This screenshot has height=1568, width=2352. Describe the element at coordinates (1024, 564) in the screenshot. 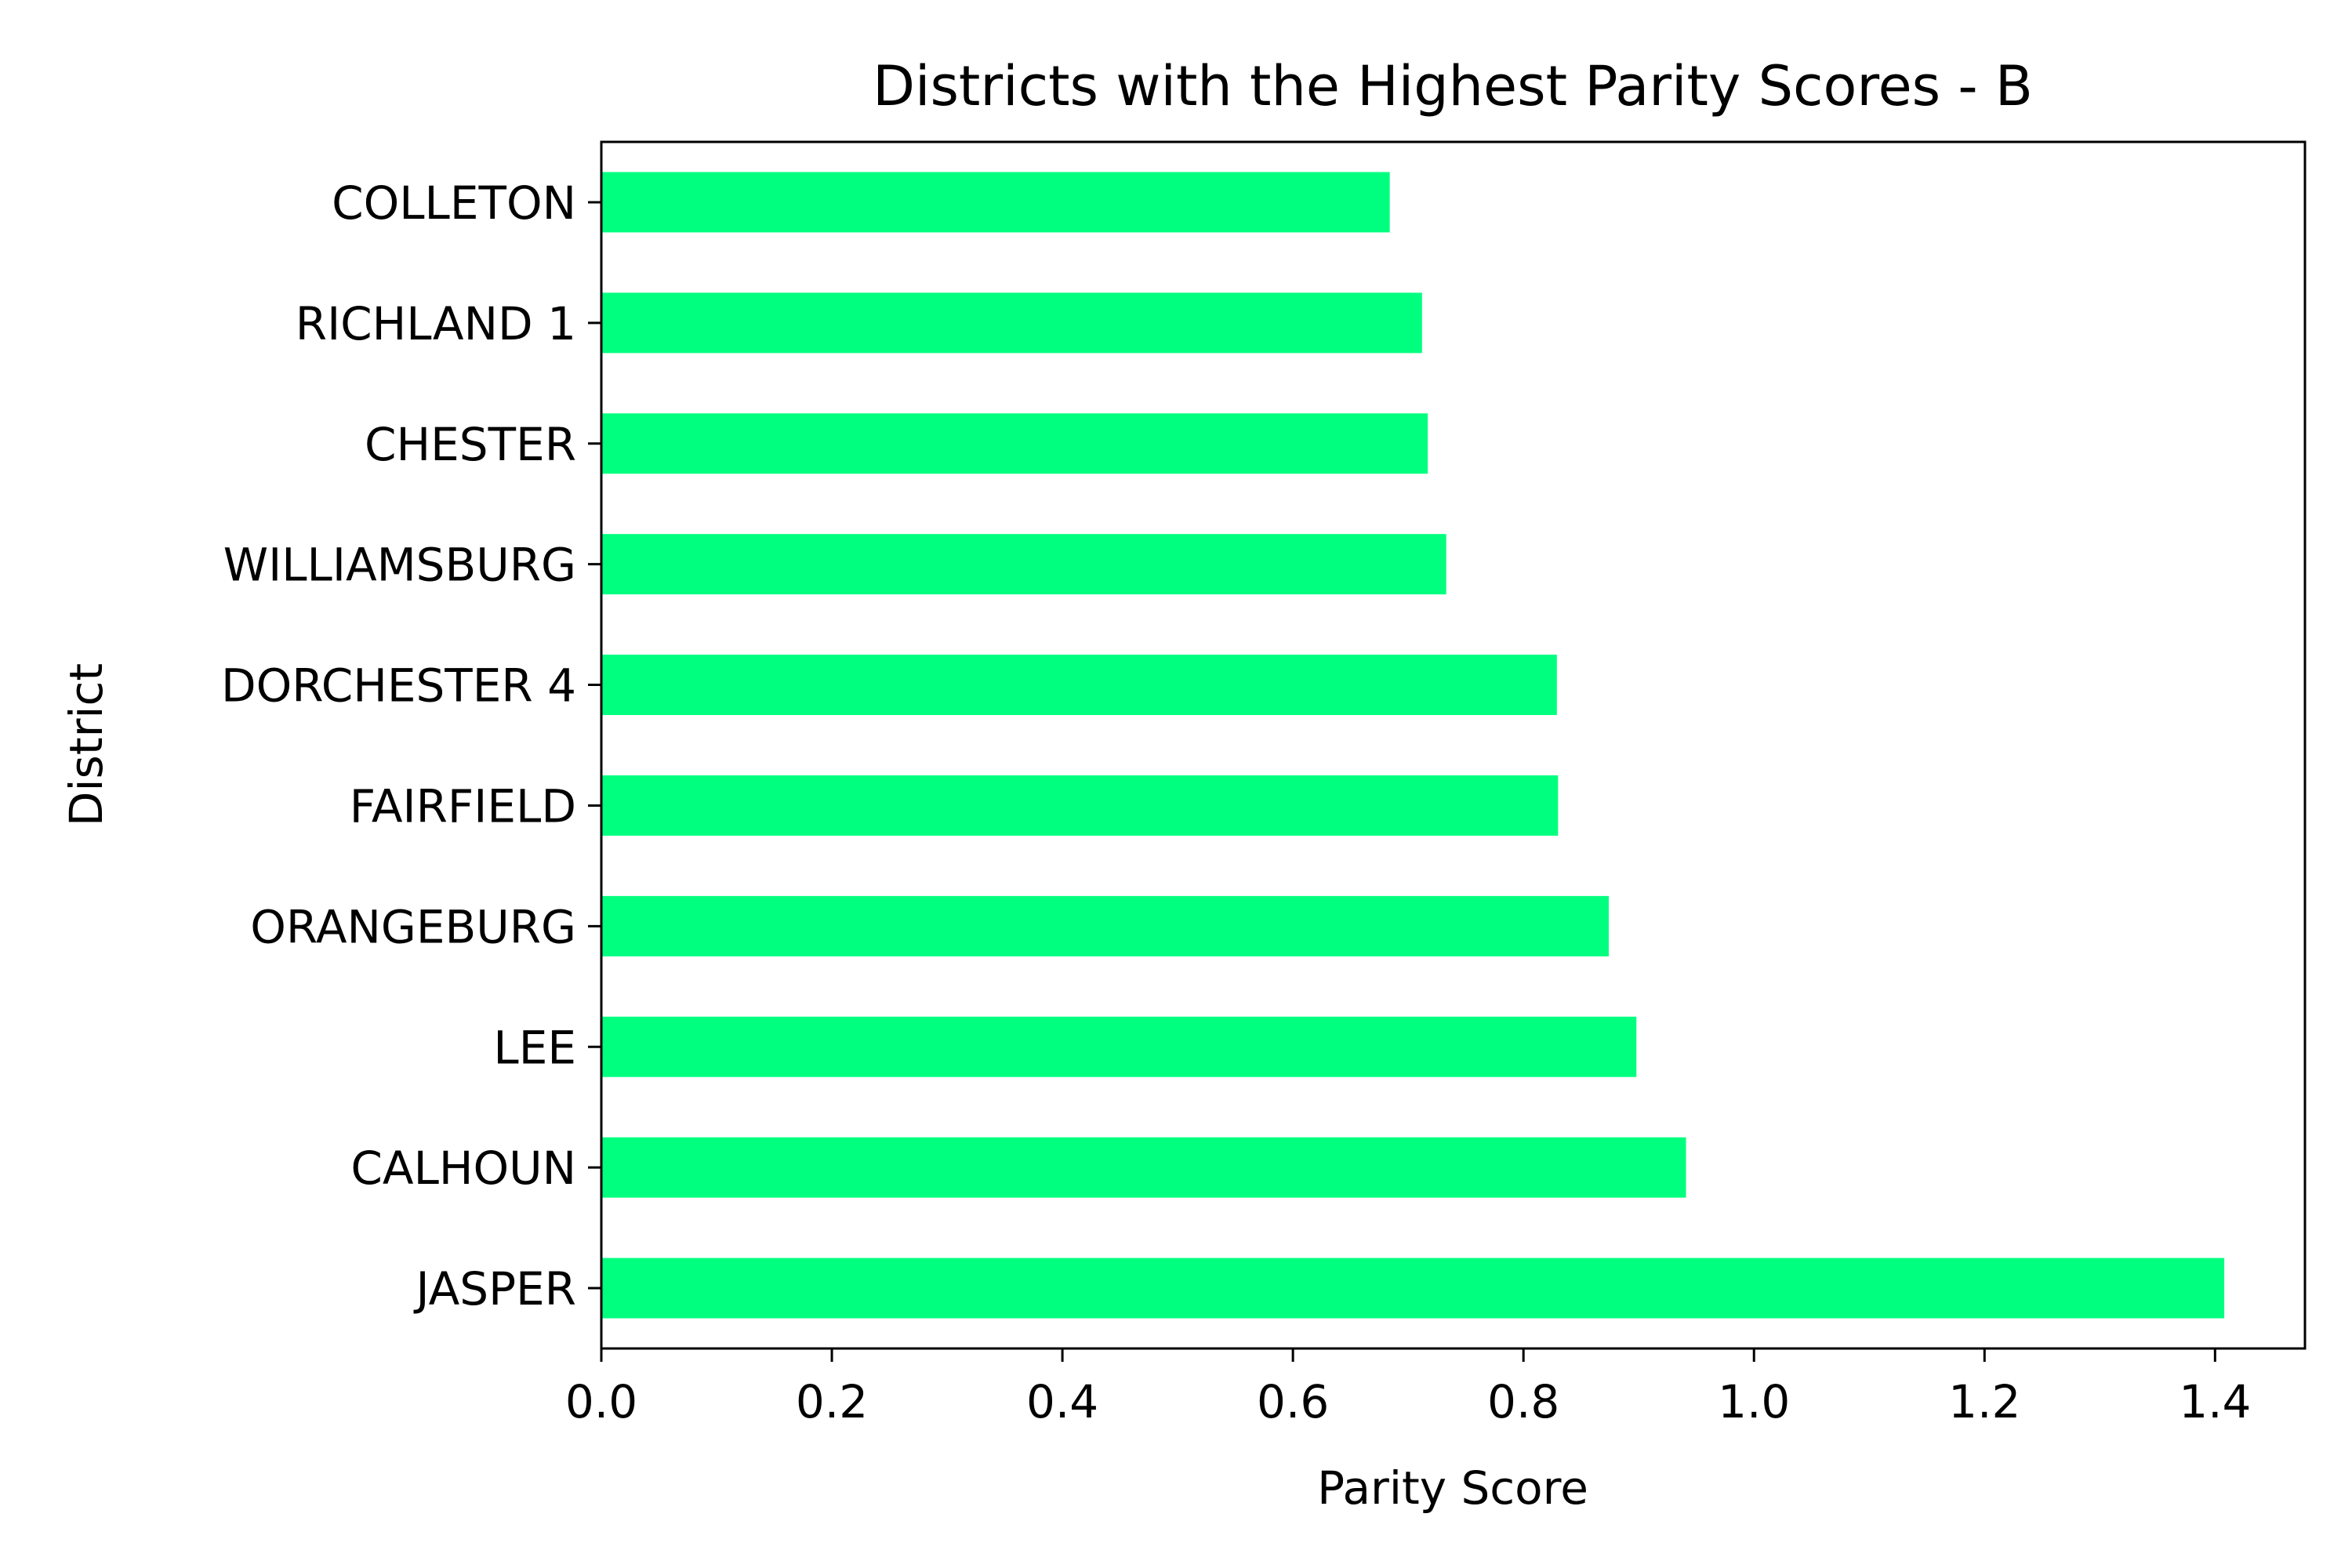

I see `bar-williamsburg` at that location.